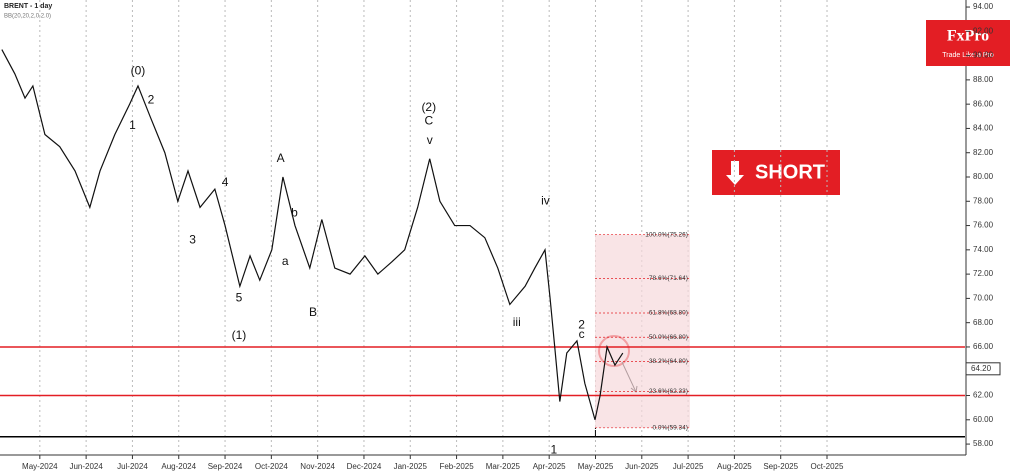 The image size is (1024, 474). What do you see at coordinates (364, 466) in the screenshot?
I see `x-tick-label: Dec-2024` at bounding box center [364, 466].